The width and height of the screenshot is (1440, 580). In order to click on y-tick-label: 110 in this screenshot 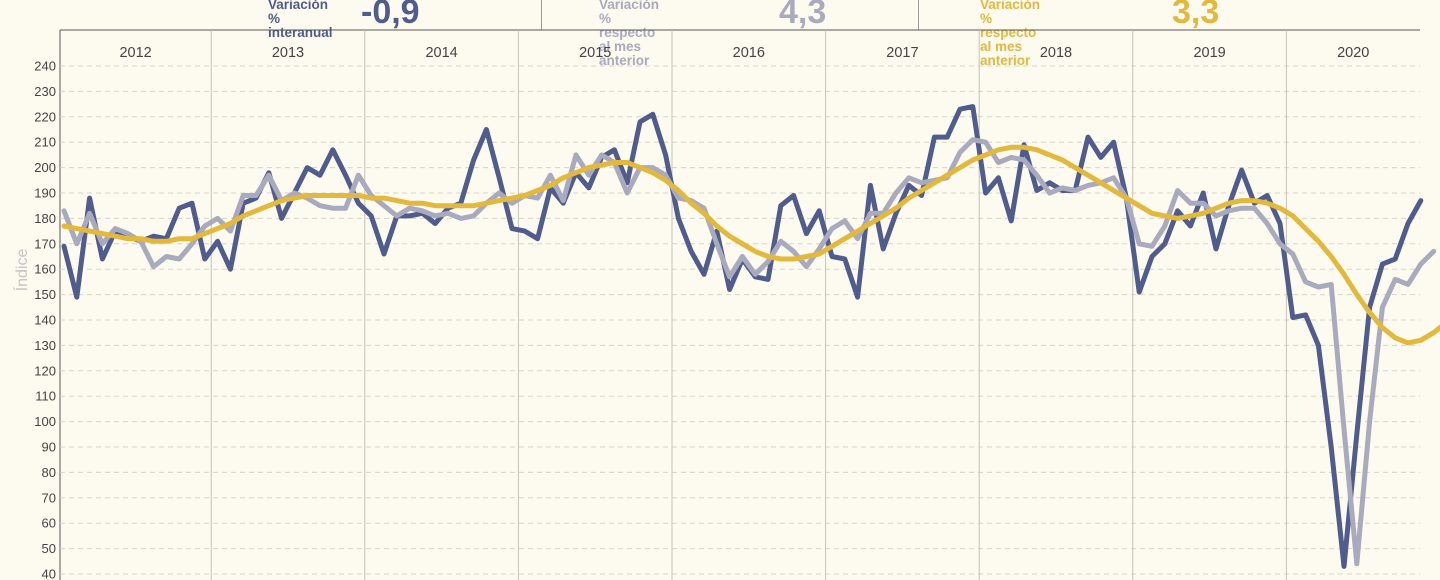, I will do `click(45, 396)`.